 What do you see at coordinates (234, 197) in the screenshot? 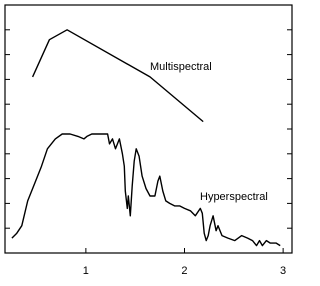
I see `series-label: Hyperspectral` at bounding box center [234, 197].